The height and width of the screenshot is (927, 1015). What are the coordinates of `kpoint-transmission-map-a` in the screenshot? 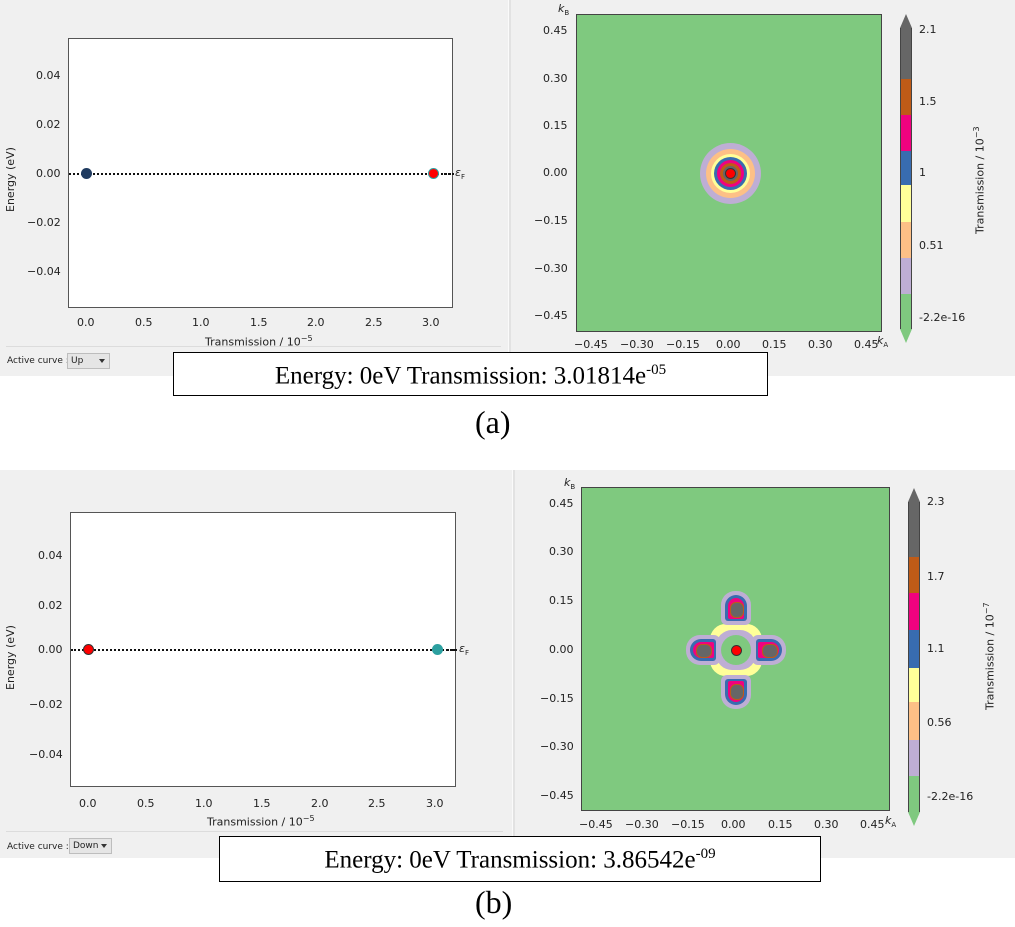 It's located at (729, 173).